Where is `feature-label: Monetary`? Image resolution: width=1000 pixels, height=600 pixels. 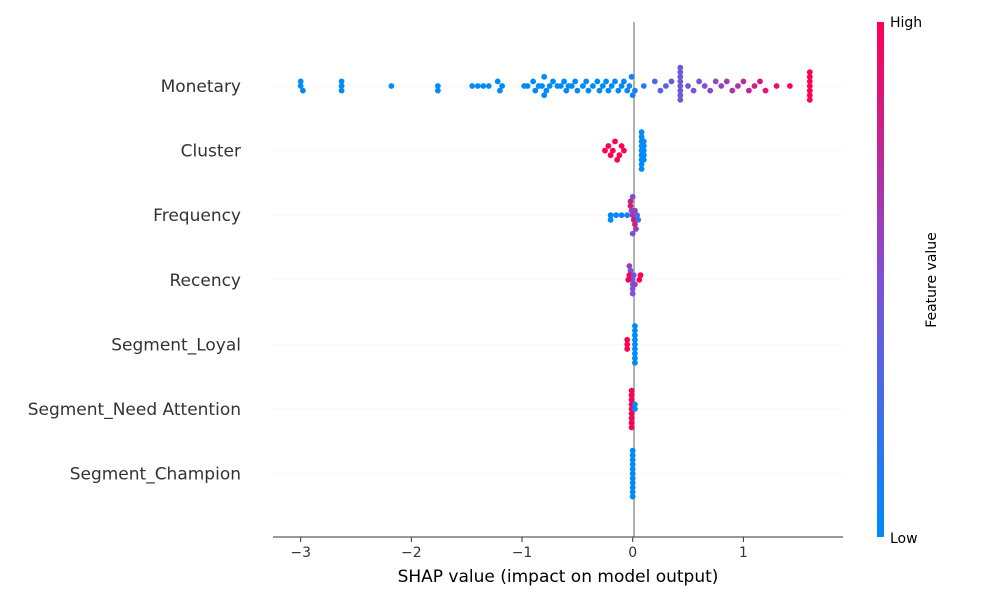 feature-label: Monetary is located at coordinates (201, 87).